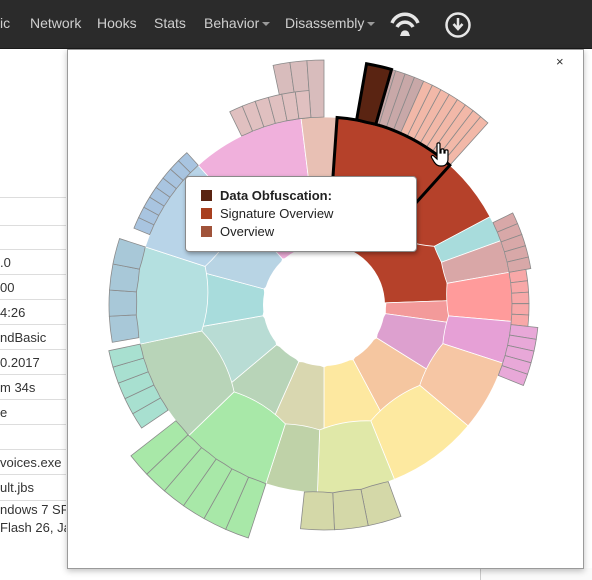  Describe the element at coordinates (324, 305) in the screenshot. I see `sunburst-center` at that location.